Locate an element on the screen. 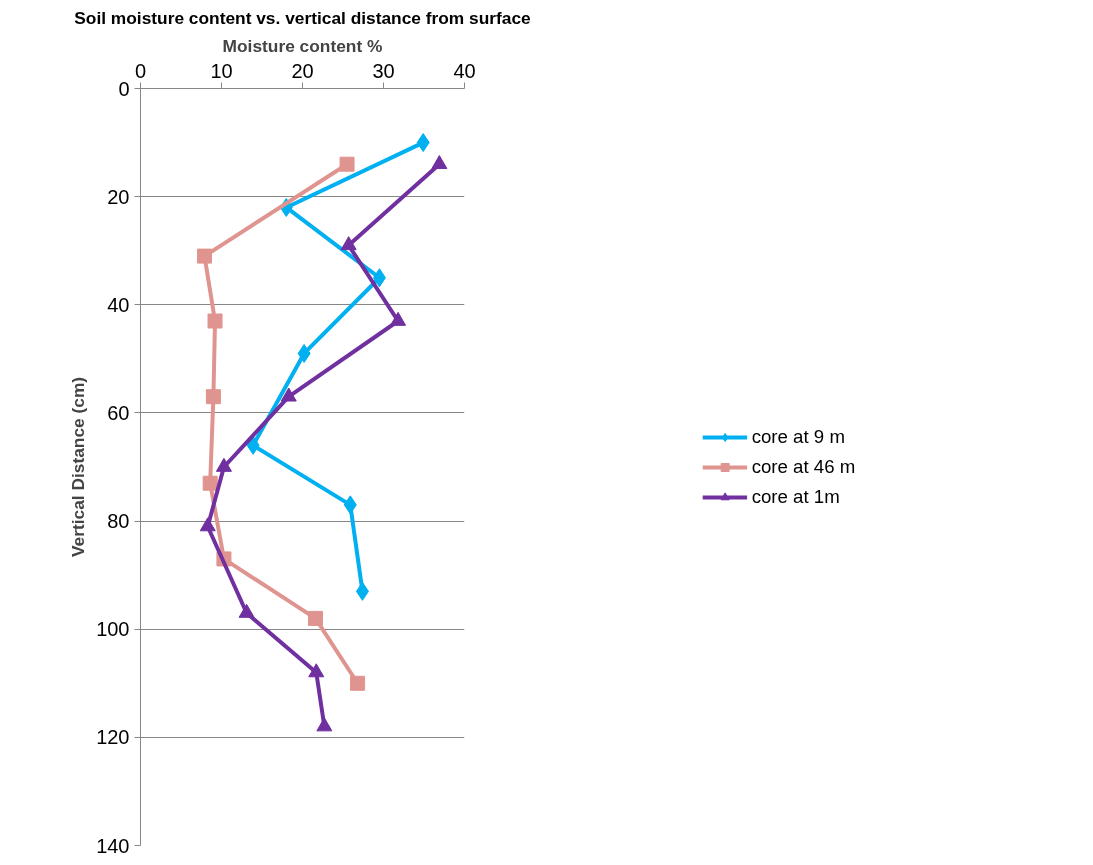 Image resolution: width=1093 pixels, height=865 pixels. chart-title: Soil moisture content vs. vertical distance from surface is located at coordinates (303, 17).